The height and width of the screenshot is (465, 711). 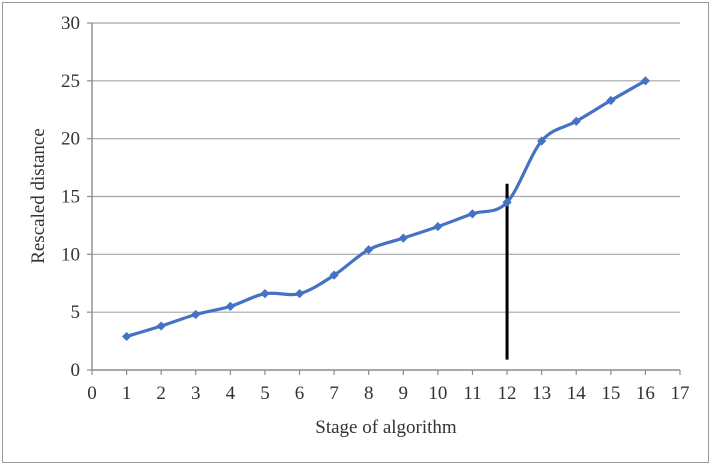 What do you see at coordinates (610, 393) in the screenshot?
I see `x-tick-label: 15` at bounding box center [610, 393].